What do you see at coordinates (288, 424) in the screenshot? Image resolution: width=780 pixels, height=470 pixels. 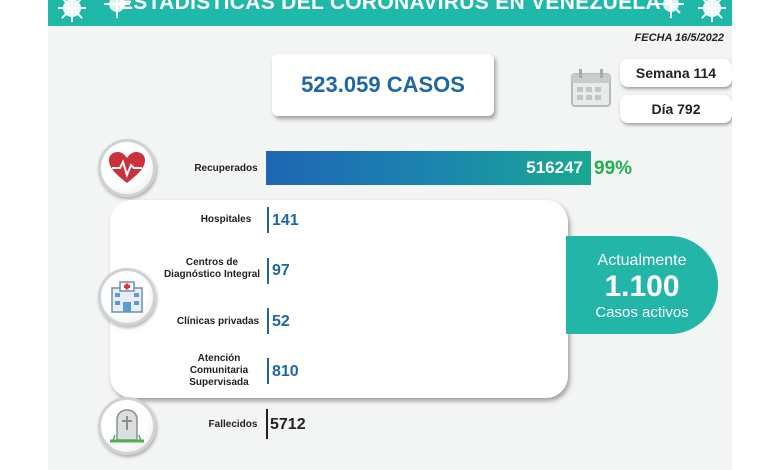 I see `deceased-value: 5712` at bounding box center [288, 424].